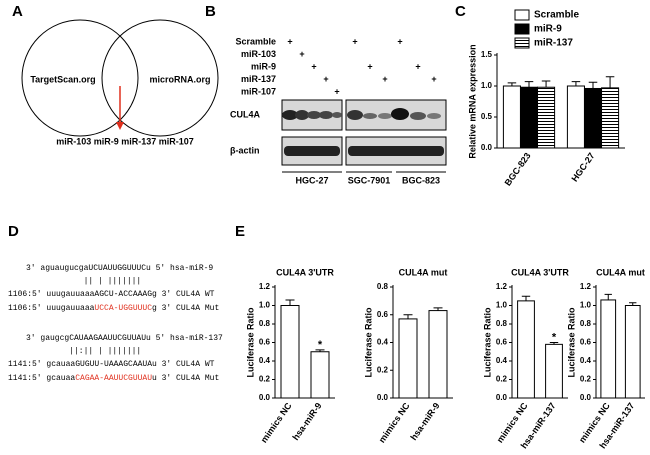  What do you see at coordinates (553, 43) in the screenshot?
I see `legend-label: miR-137` at bounding box center [553, 43].